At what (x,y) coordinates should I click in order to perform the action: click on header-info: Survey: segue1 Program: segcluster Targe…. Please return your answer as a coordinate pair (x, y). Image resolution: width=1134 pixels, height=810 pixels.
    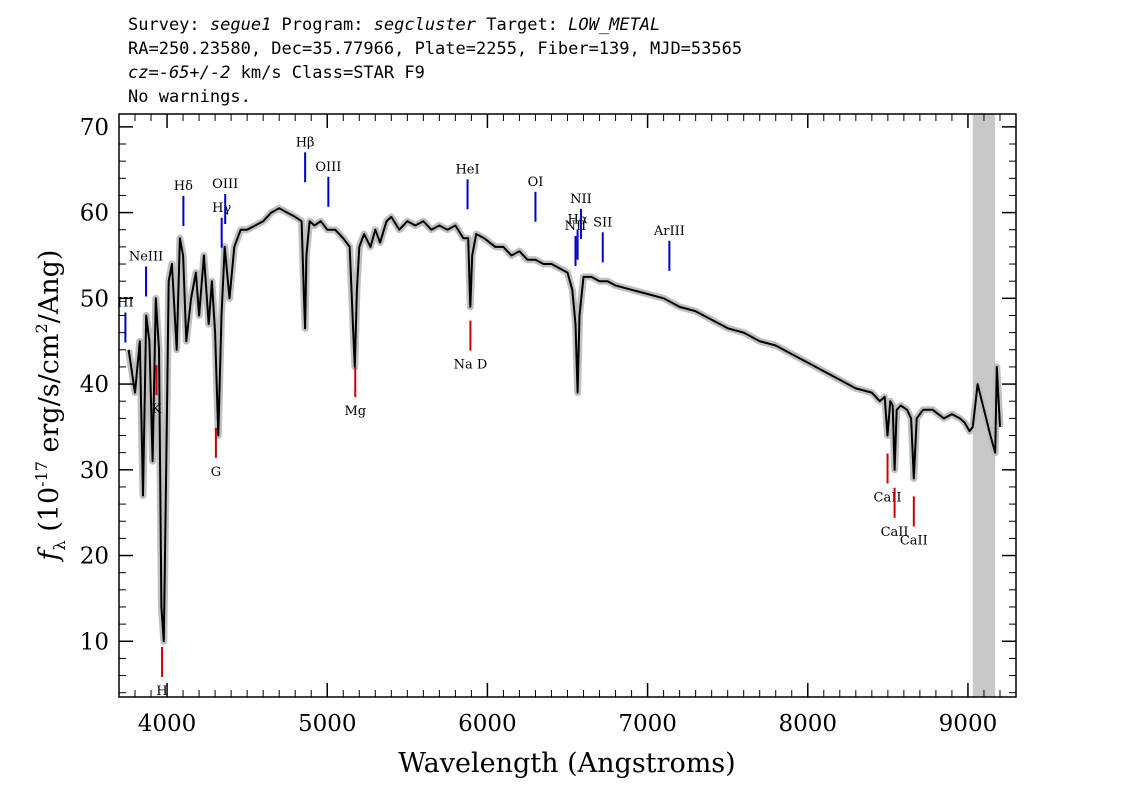
    Looking at the image, I should click on (435, 61).